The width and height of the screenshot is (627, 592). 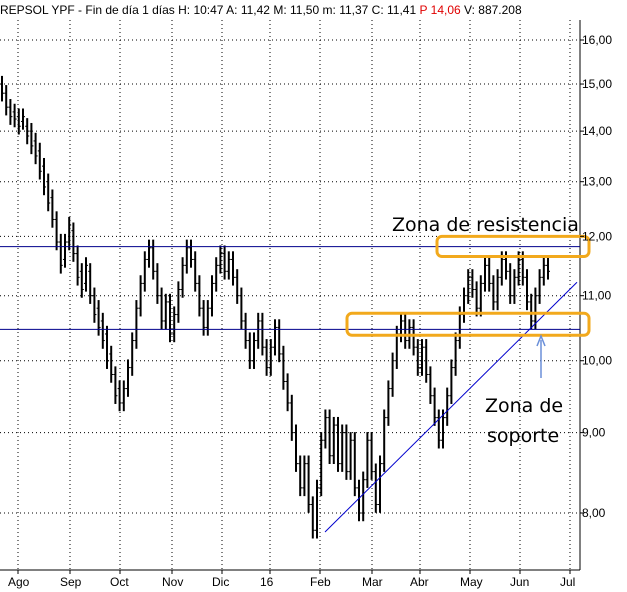 I want to click on x-tick-label: Dic, so click(x=220, y=582).